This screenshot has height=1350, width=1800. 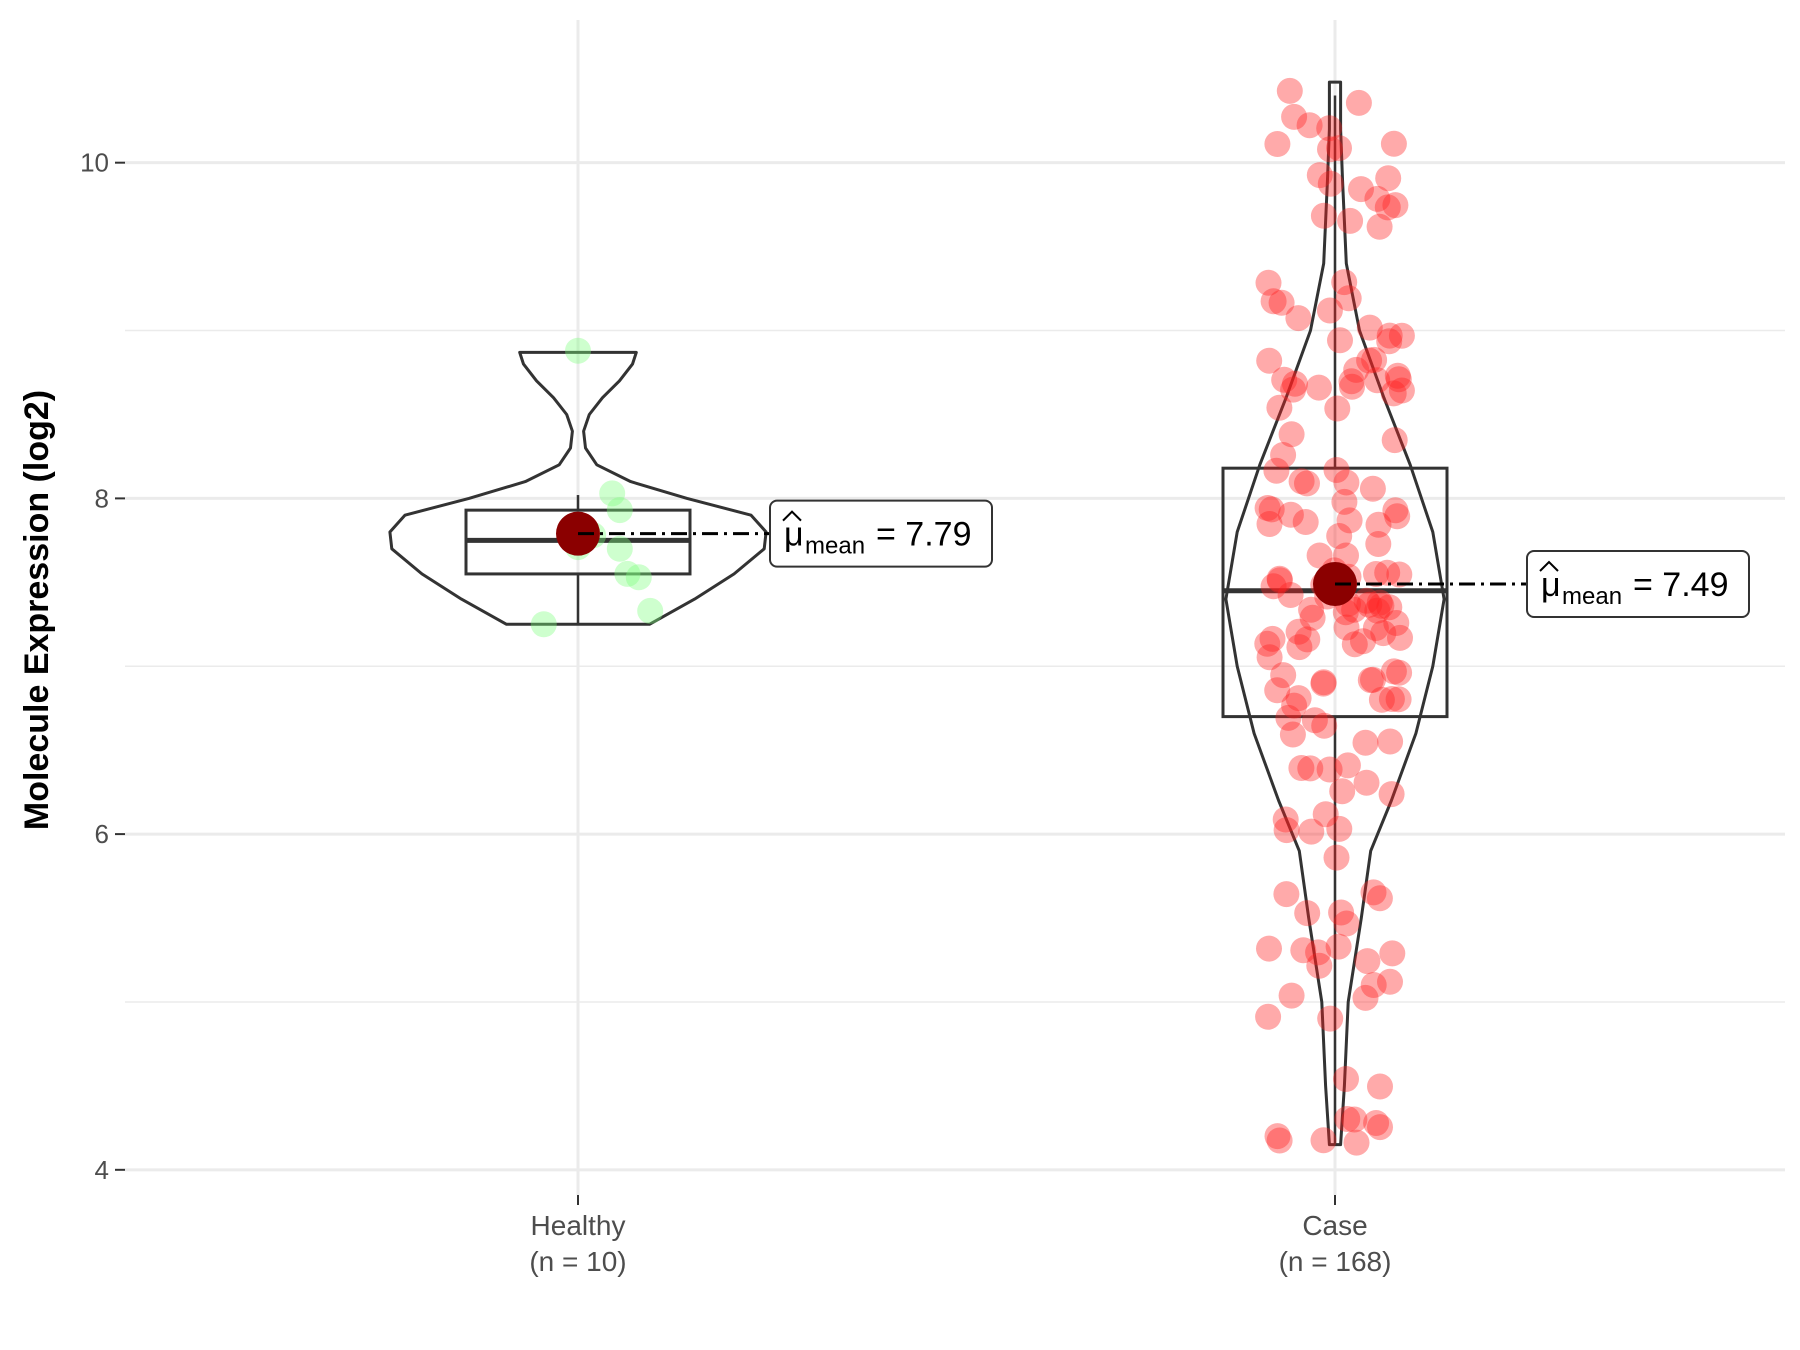 What do you see at coordinates (1549, 566) in the screenshot?
I see `hat-icon` at bounding box center [1549, 566].